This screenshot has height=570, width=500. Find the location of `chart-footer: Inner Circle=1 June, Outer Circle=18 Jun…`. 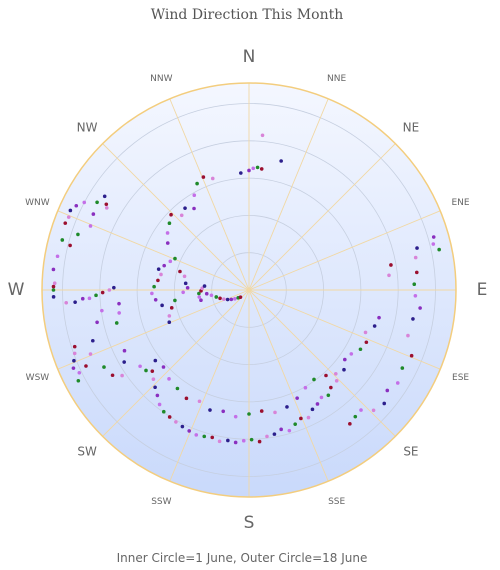

chart-footer: Inner Circle=1 June, Outer Circle=18 Jun… is located at coordinates (242, 558).